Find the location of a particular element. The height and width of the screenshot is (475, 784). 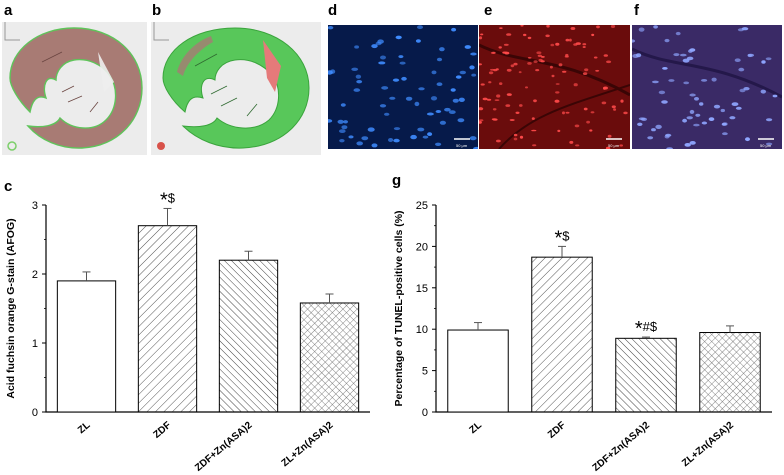

x-tick-label: ZDF+Zn(ASA)2 is located at coordinates (224, 447).